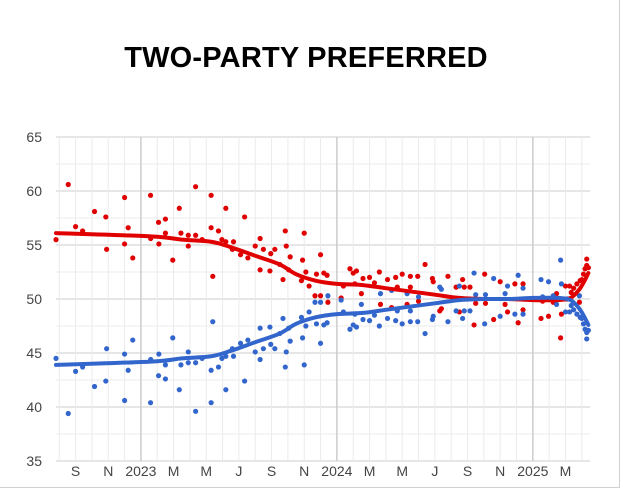 The height and width of the screenshot is (495, 623). I want to click on x-tick-label: N, so click(500, 471).